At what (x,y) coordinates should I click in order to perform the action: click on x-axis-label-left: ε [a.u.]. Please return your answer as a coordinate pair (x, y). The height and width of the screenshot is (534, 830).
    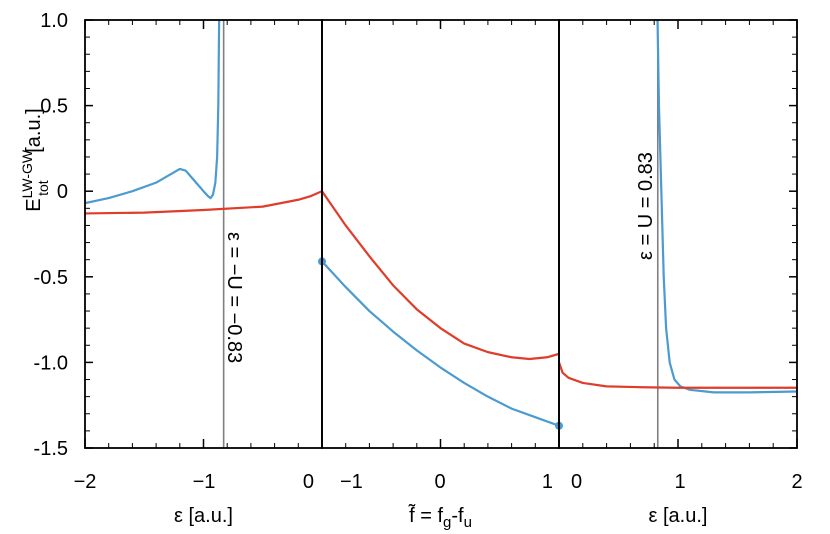
    Looking at the image, I should click on (203, 516).